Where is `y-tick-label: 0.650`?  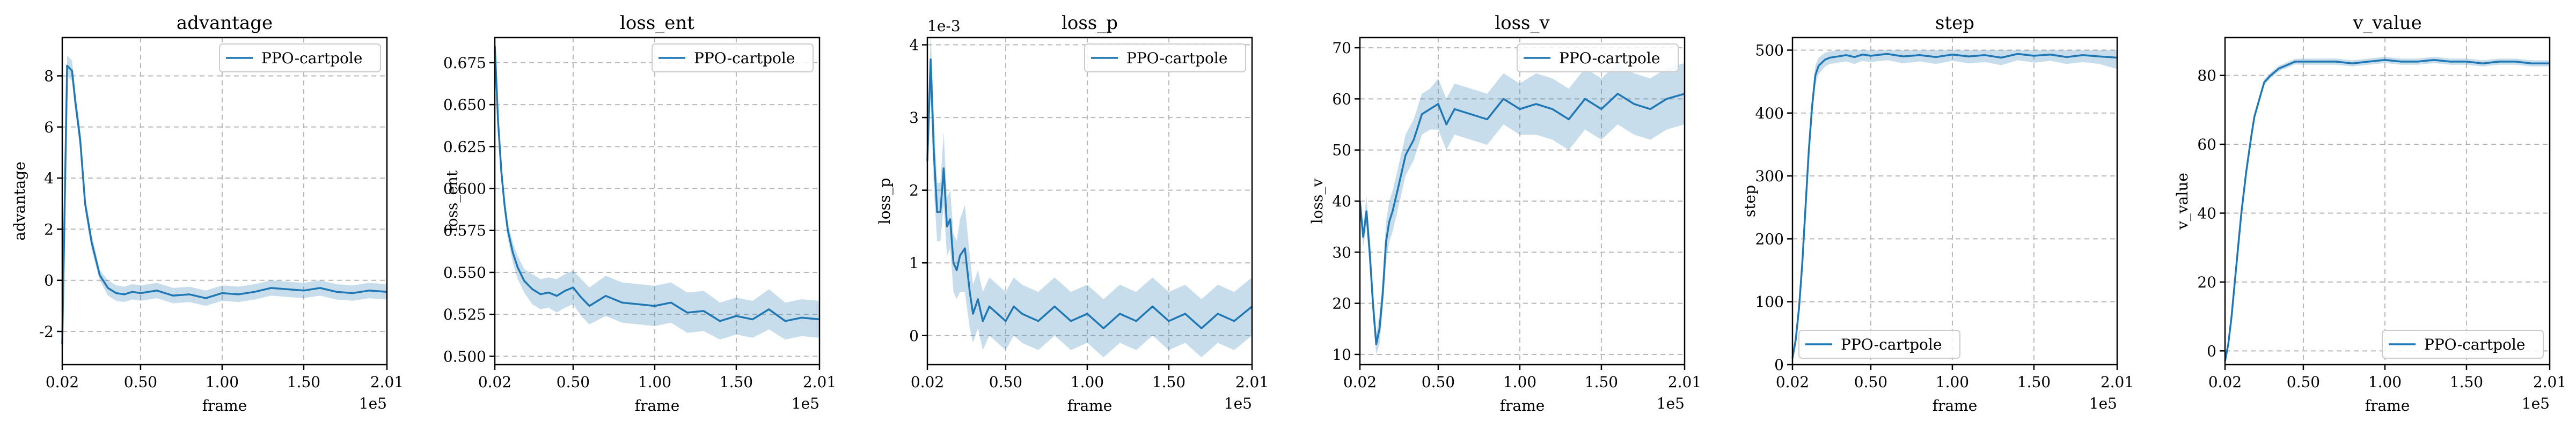 y-tick-label: 0.650 is located at coordinates (464, 105).